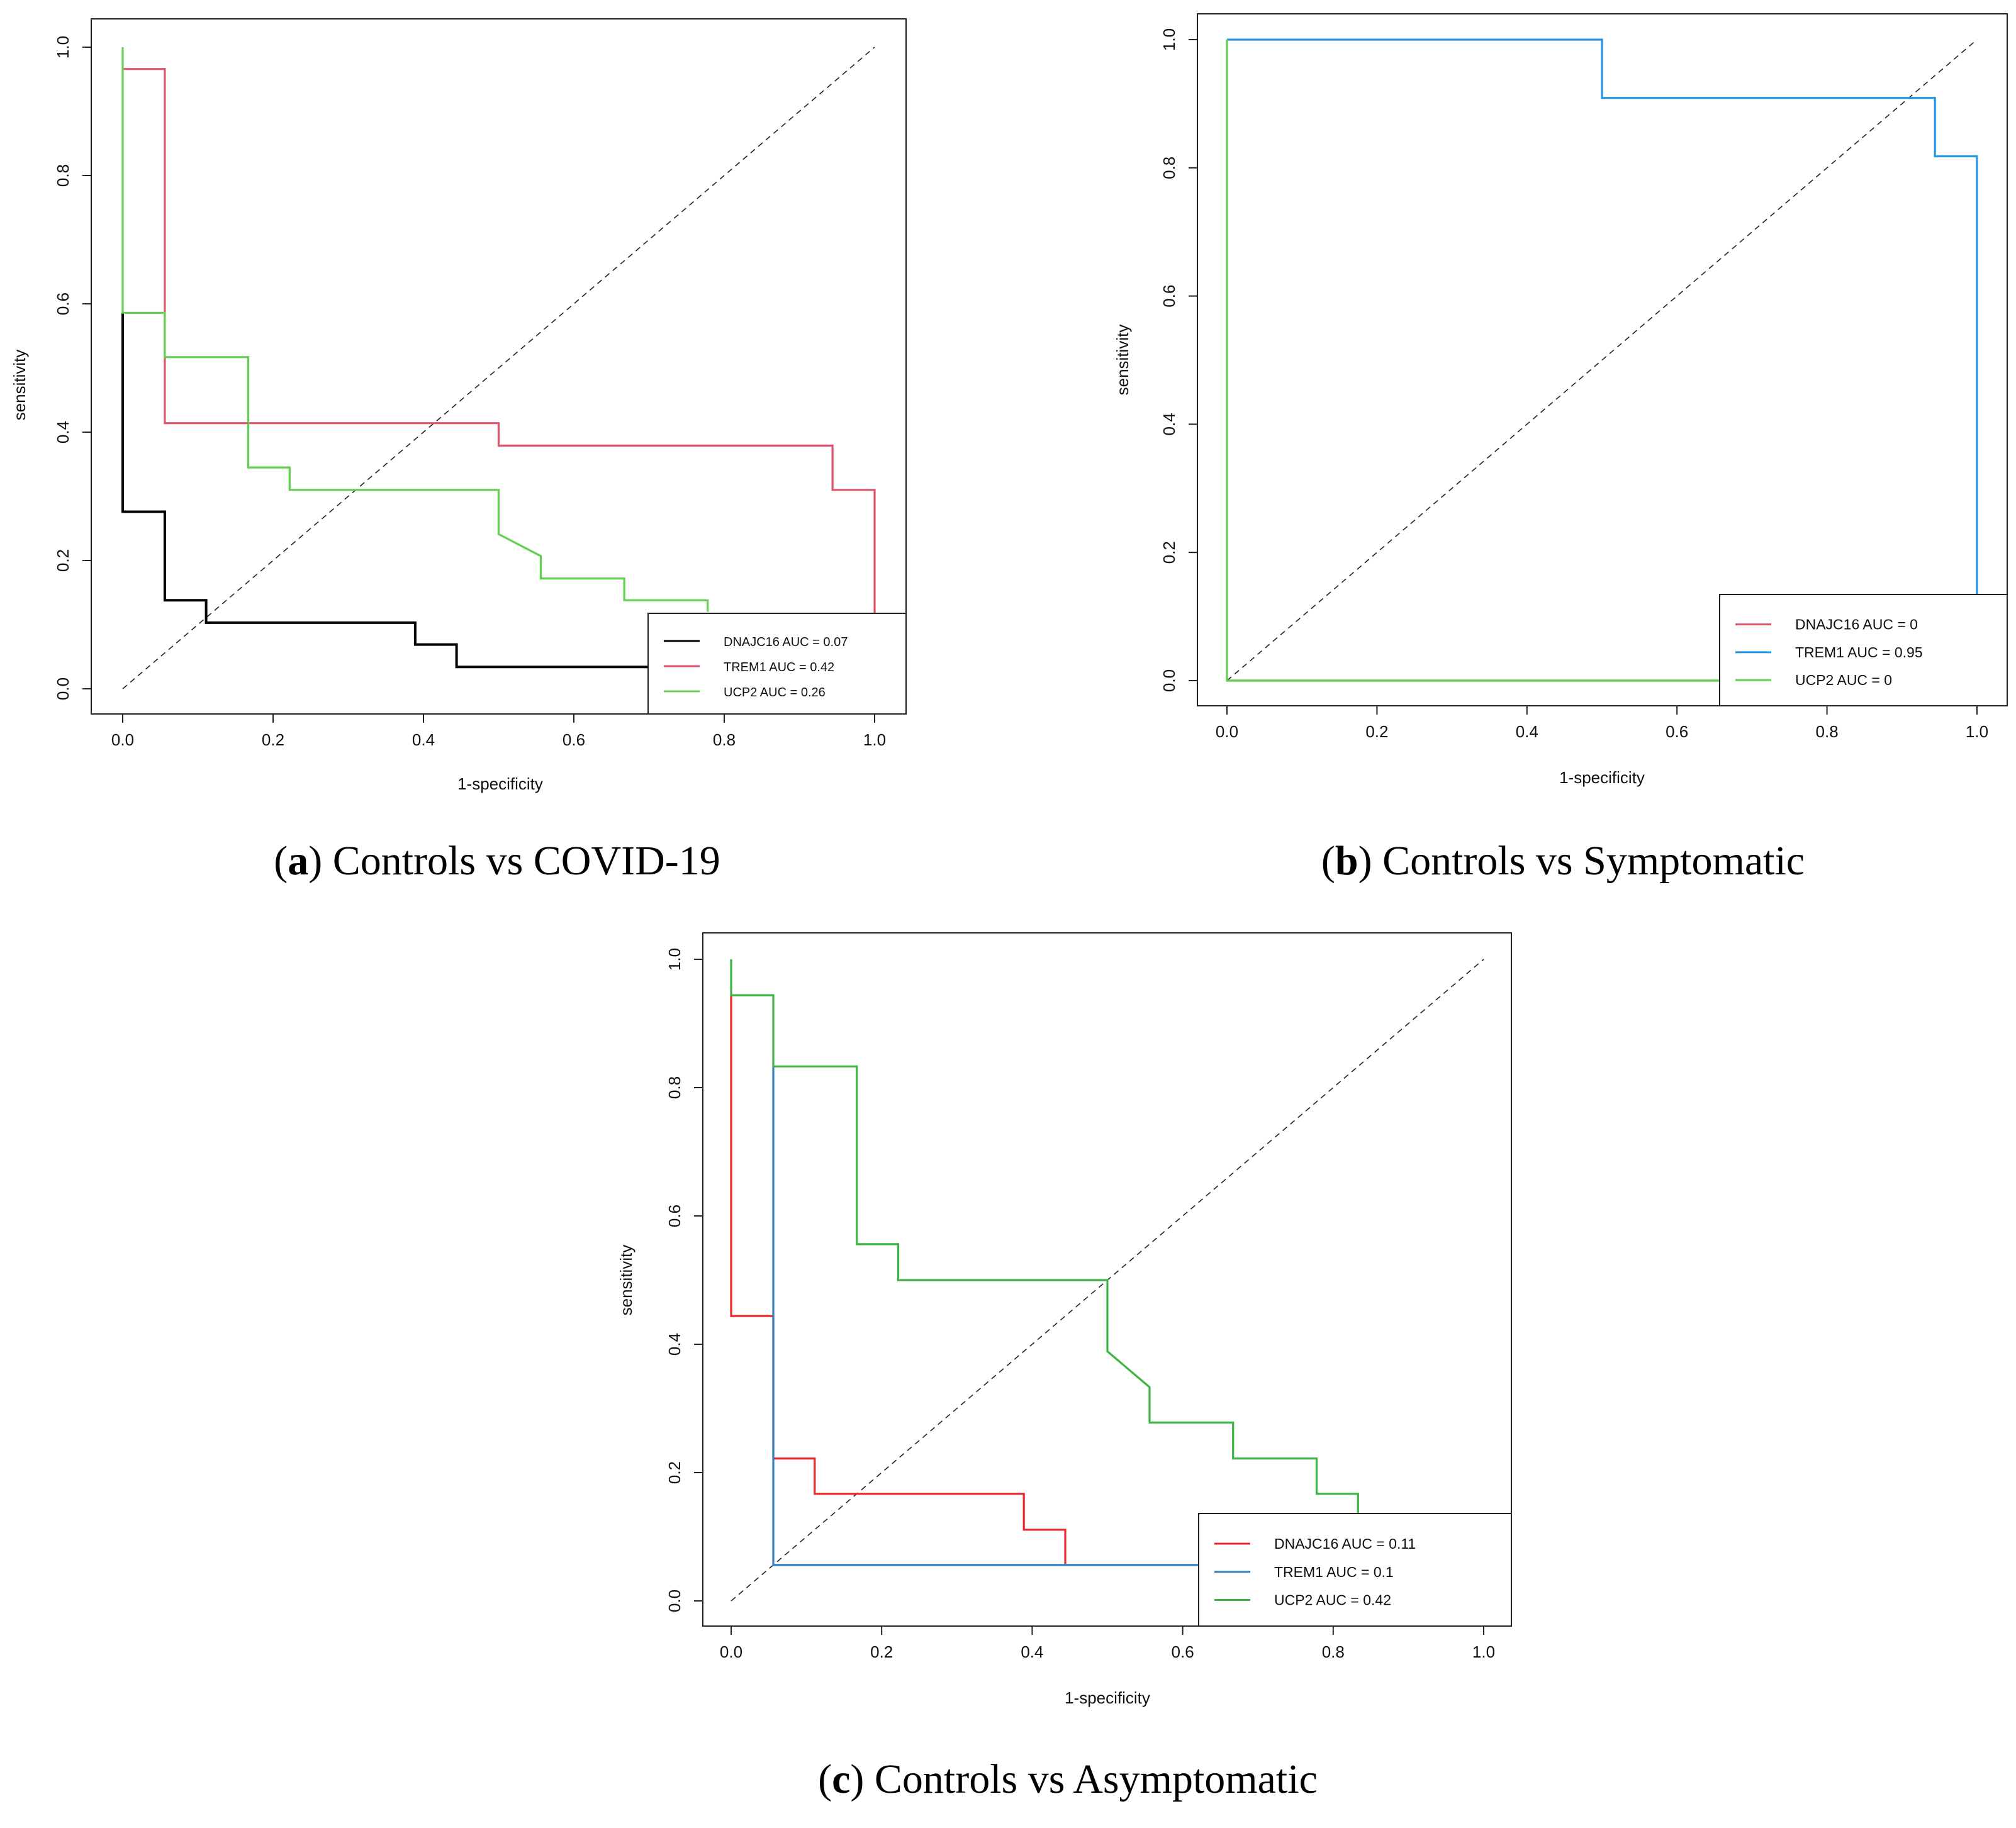  Describe the element at coordinates (1859, 652) in the screenshot. I see `legend-label-trem1: TREM1 AUC = 0.95` at that location.